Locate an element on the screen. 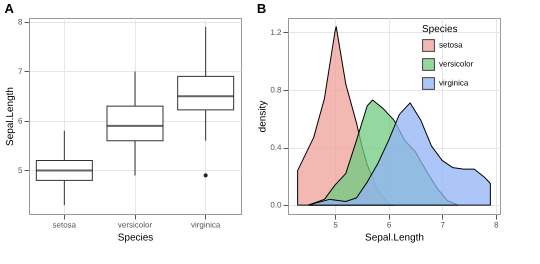 The width and height of the screenshot is (540, 264). y-tick-label: 5 is located at coordinates (21, 170).